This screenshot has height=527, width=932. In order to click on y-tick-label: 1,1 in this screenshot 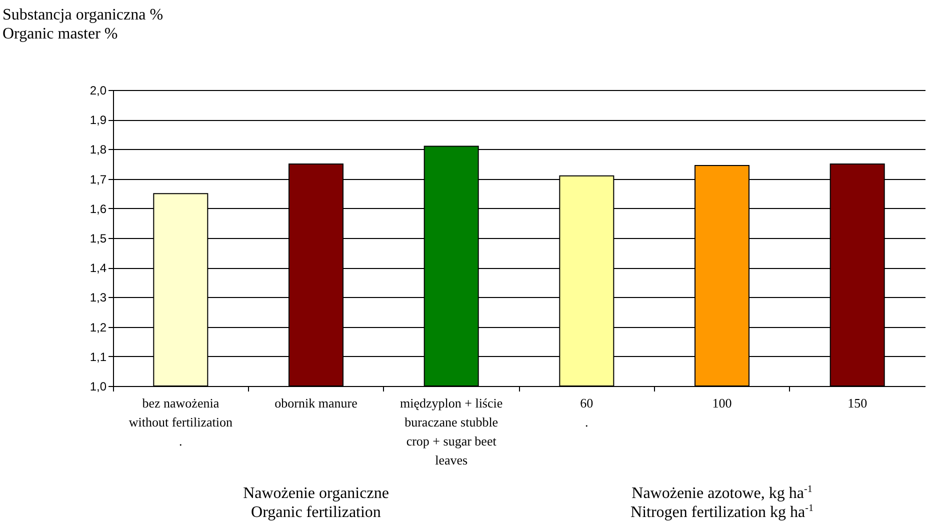, I will do `click(98, 357)`.